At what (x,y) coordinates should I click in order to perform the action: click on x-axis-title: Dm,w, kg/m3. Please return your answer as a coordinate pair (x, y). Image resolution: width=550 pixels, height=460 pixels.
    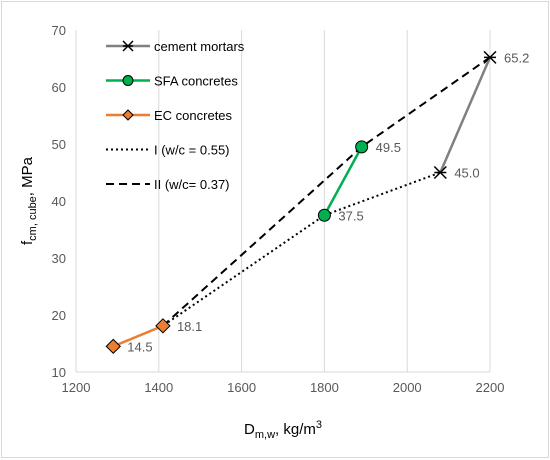
    Looking at the image, I should click on (283, 430).